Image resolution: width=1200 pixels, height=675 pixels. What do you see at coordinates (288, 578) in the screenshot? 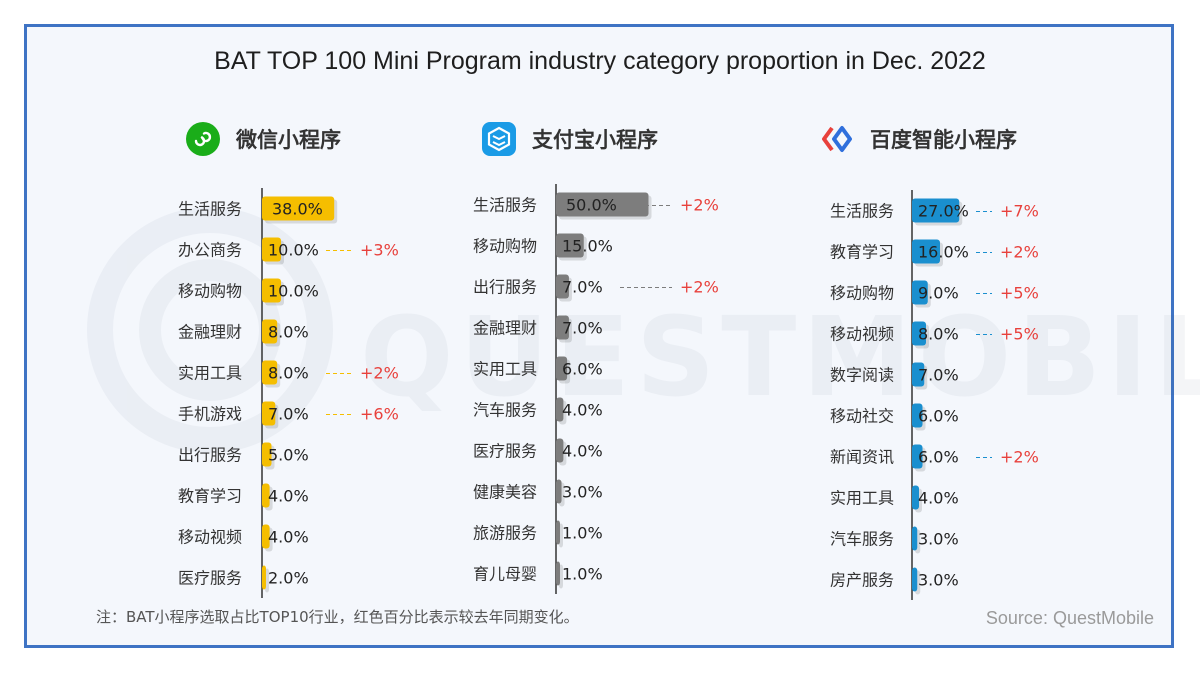
I see `data-label: 2.0%` at bounding box center [288, 578].